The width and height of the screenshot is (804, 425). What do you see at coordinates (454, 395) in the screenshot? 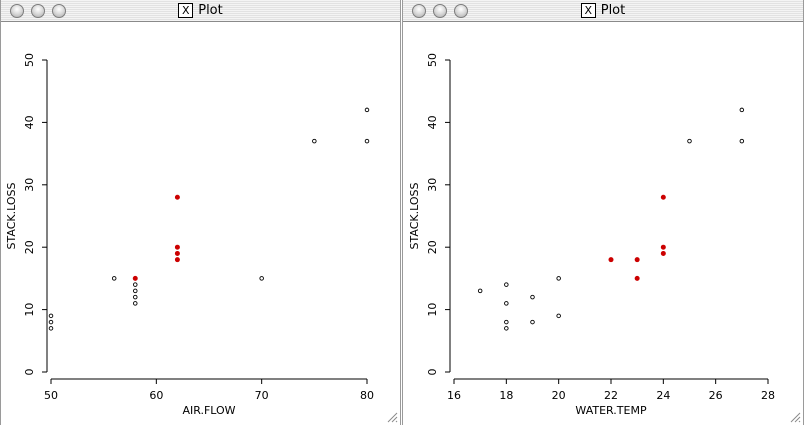
I see `x-tick-label: 16` at bounding box center [454, 395].